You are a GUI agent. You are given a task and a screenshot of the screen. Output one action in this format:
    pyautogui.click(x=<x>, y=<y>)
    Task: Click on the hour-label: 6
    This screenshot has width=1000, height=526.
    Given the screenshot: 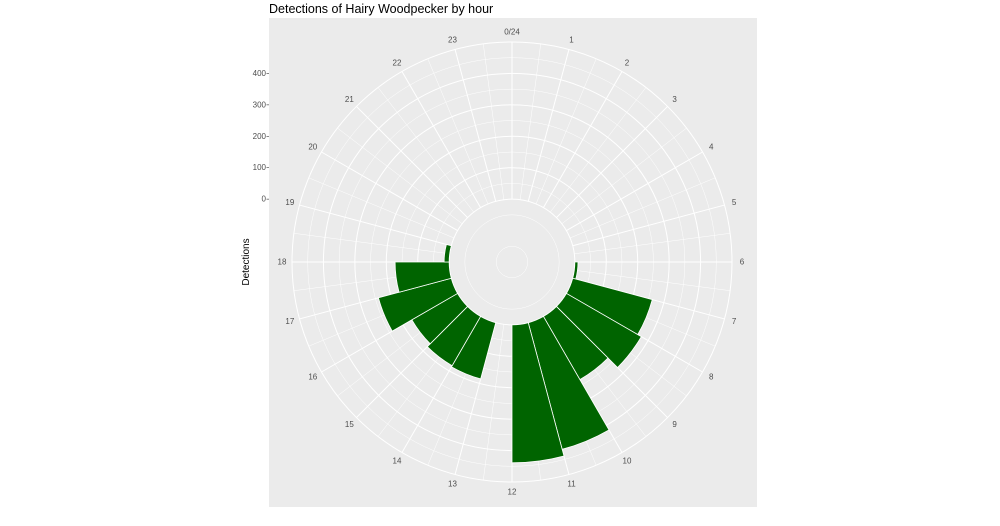 What is the action you would take?
    pyautogui.click(x=742, y=262)
    